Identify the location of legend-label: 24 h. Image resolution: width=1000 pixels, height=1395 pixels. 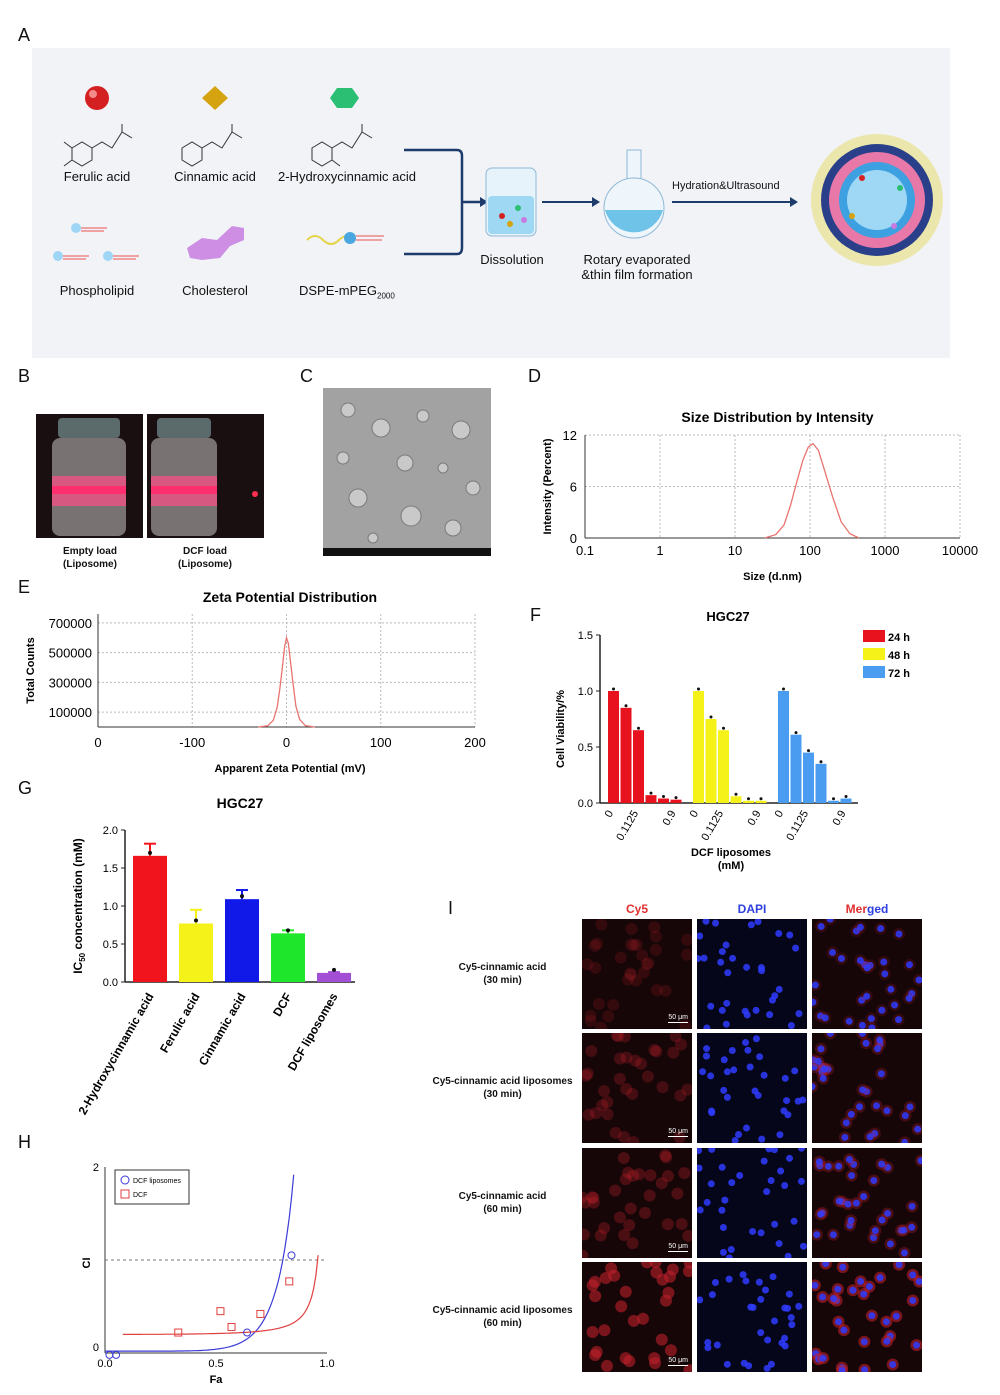
(899, 638).